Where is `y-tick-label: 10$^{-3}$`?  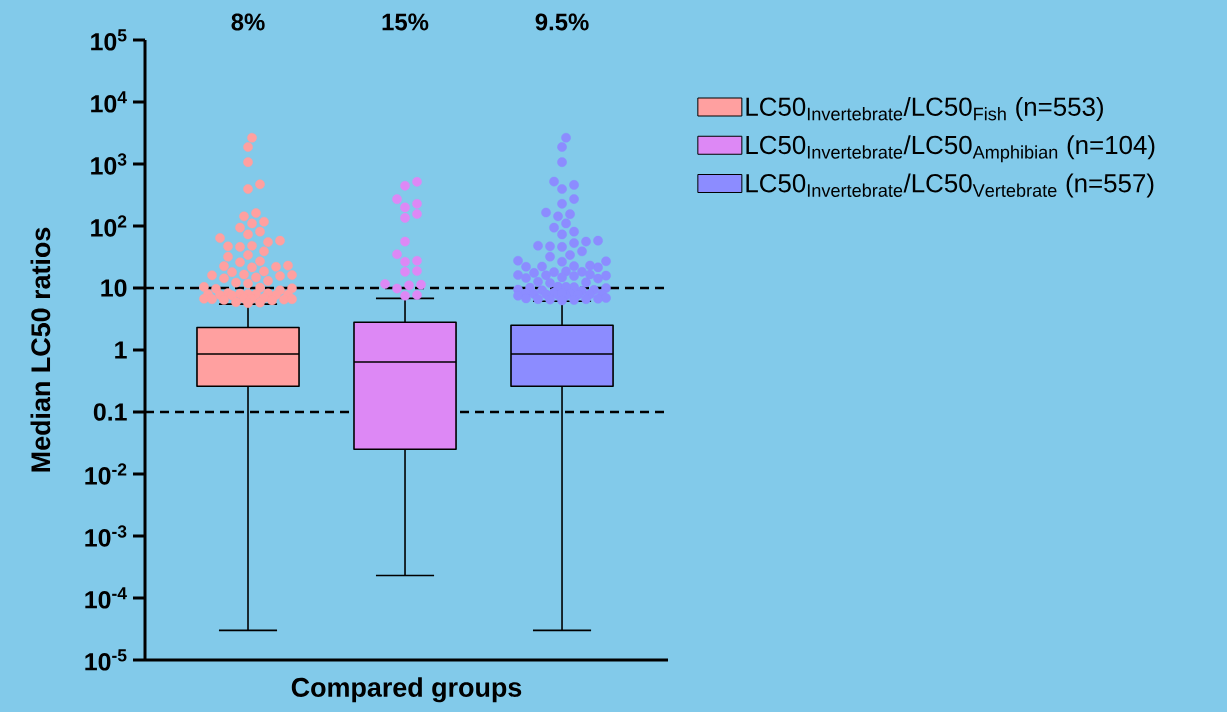 y-tick-label: 10$^{-3}$ is located at coordinates (106, 536).